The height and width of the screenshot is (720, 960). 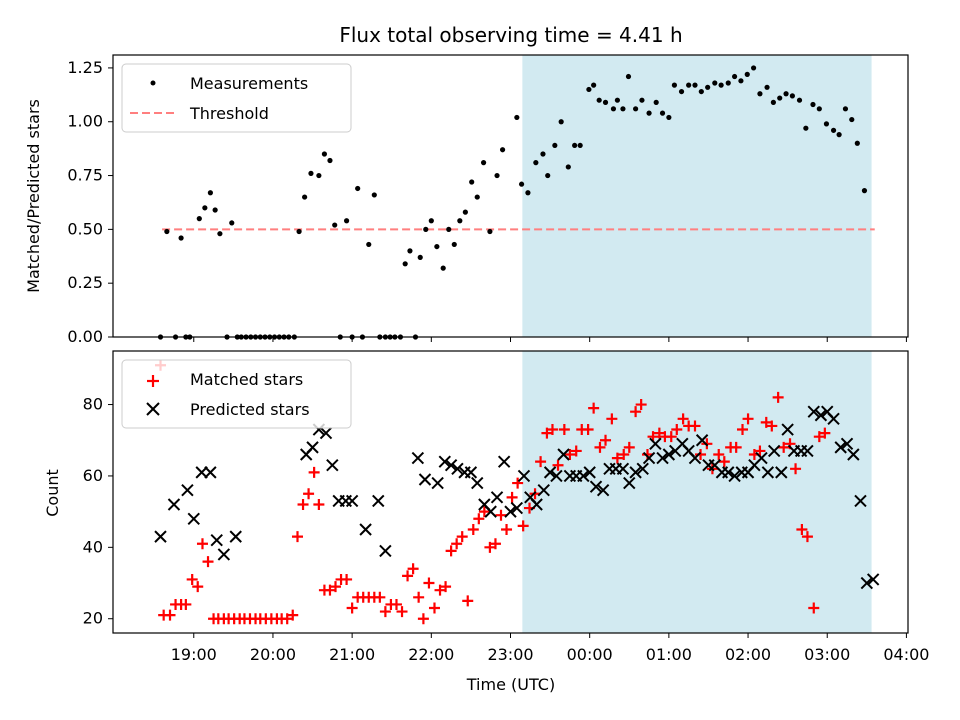 I want to click on x-tick-label: 20:00, so click(x=273, y=654).